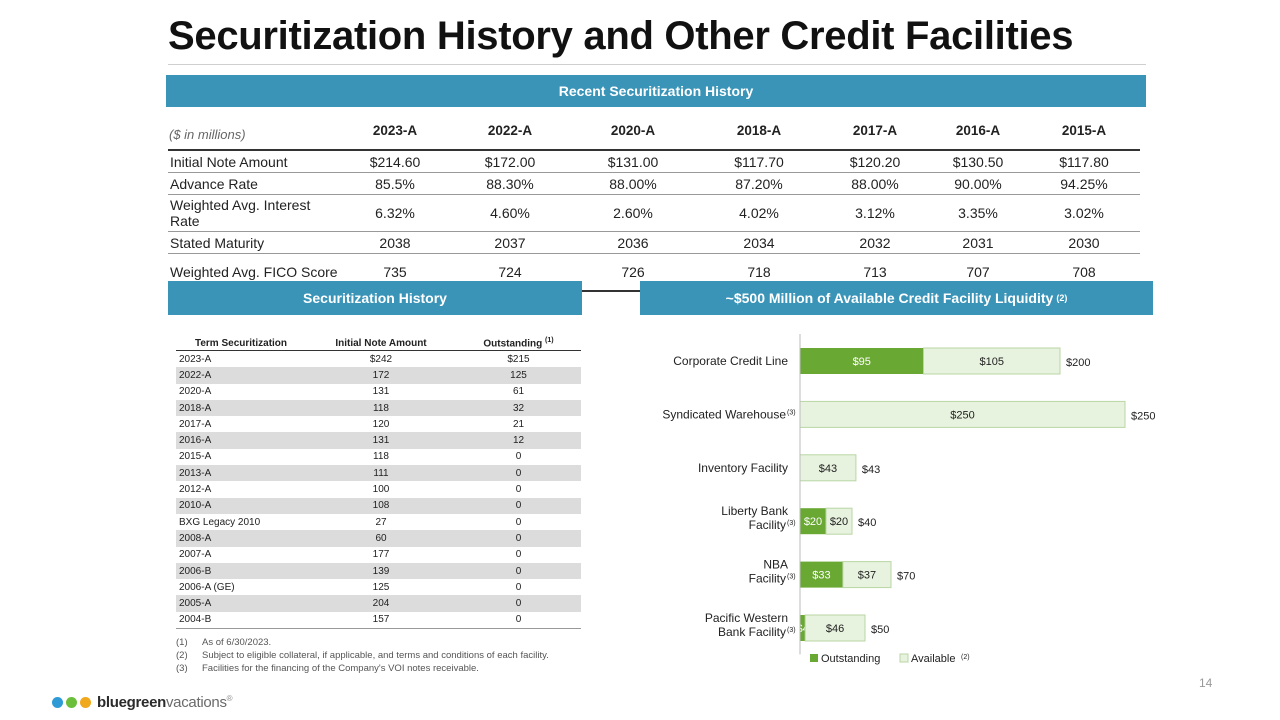  Describe the element at coordinates (131, 702) in the screenshot. I see `logo-word-1: bluegreen` at that location.